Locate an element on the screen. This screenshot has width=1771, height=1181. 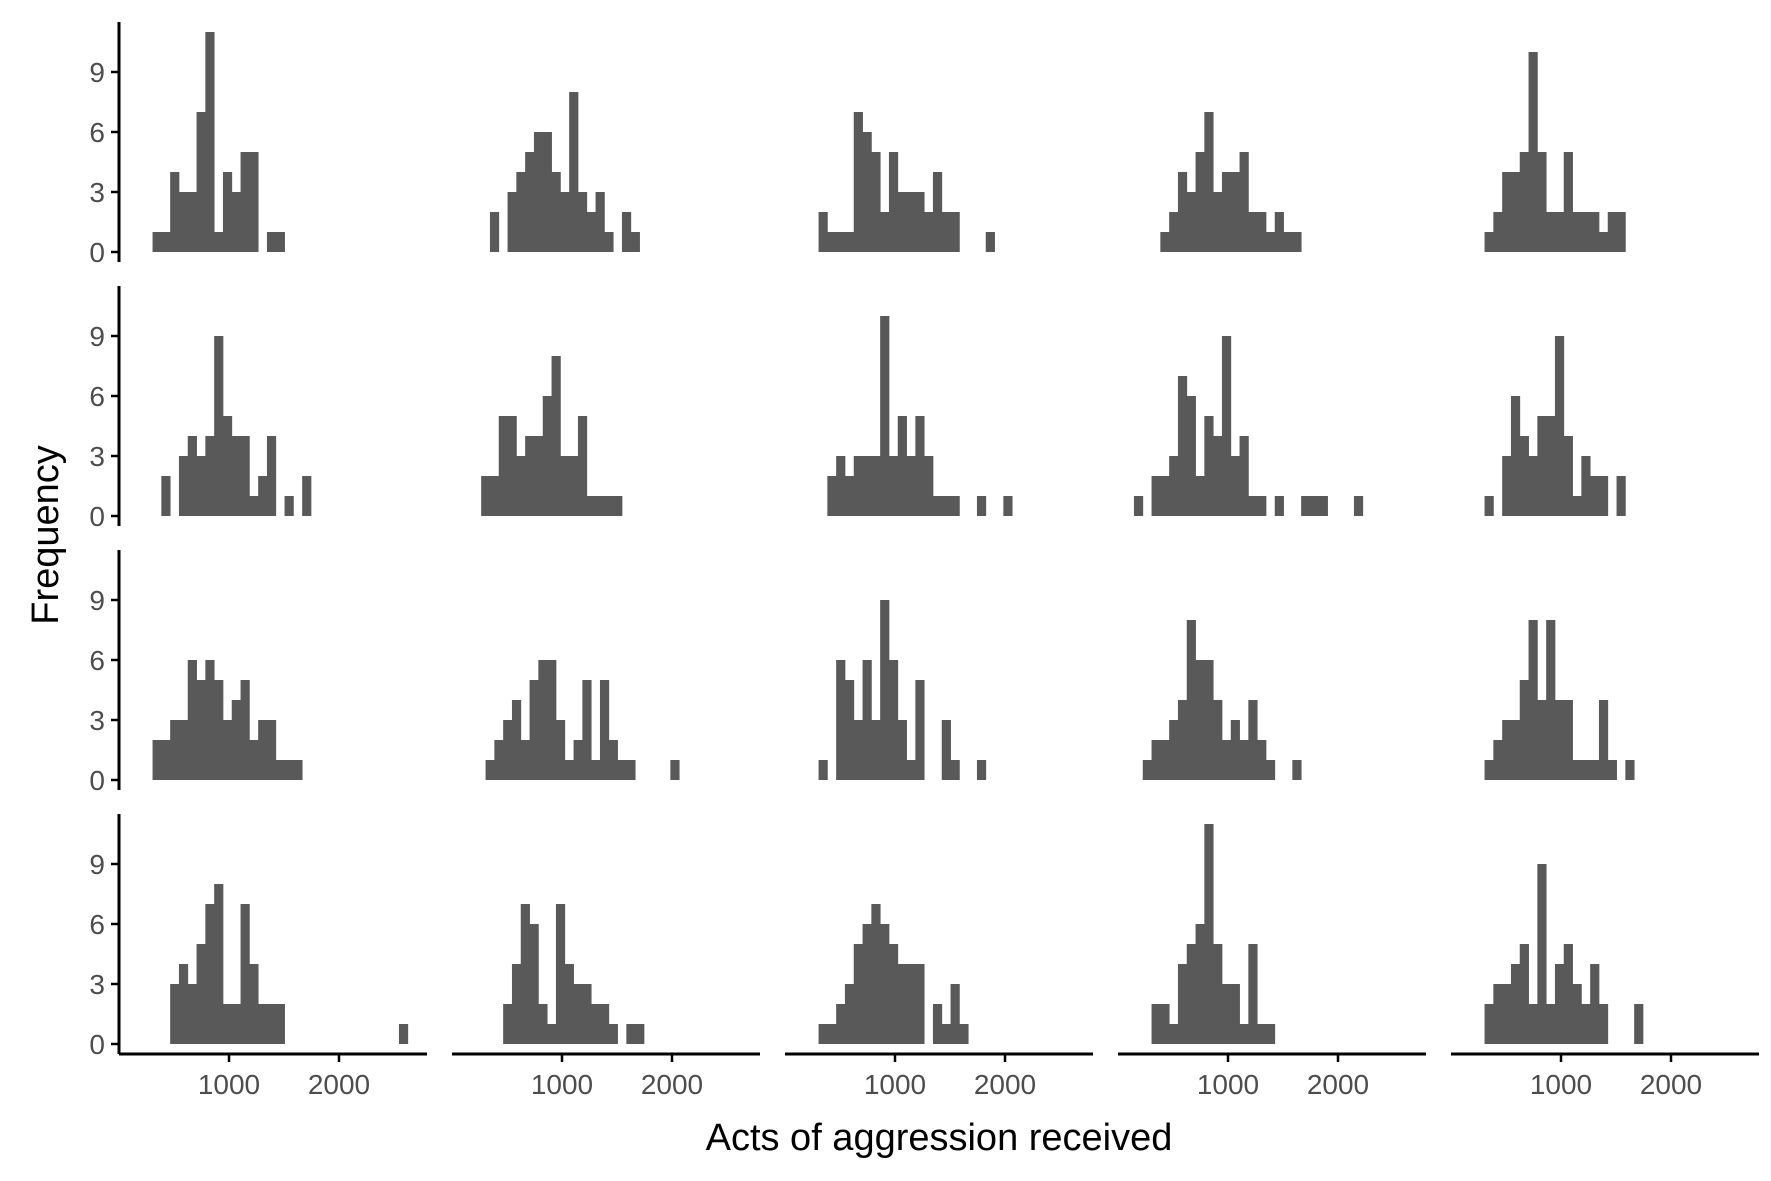
histogram-panel: 1000 2000 is located at coordinates (939, 1002).